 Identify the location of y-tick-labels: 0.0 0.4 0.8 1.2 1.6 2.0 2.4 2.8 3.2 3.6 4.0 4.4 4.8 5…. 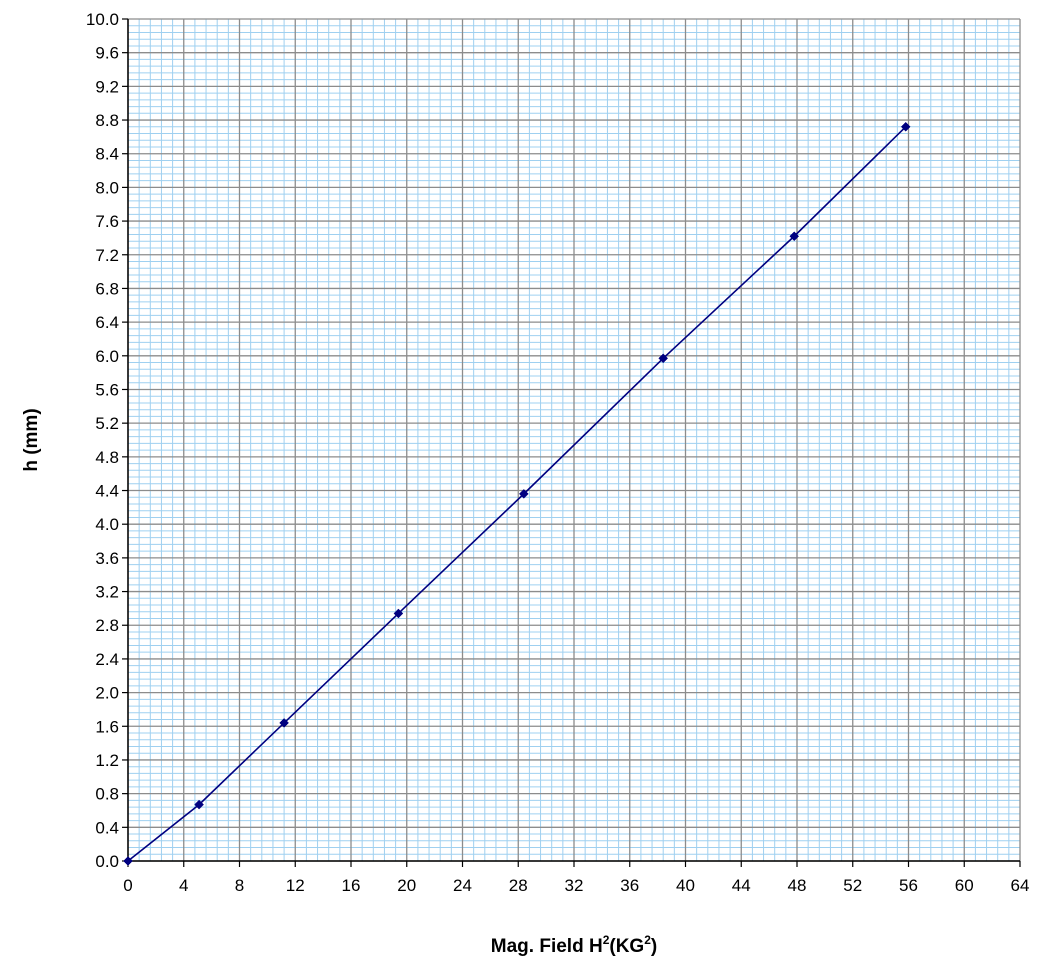
(102, 440).